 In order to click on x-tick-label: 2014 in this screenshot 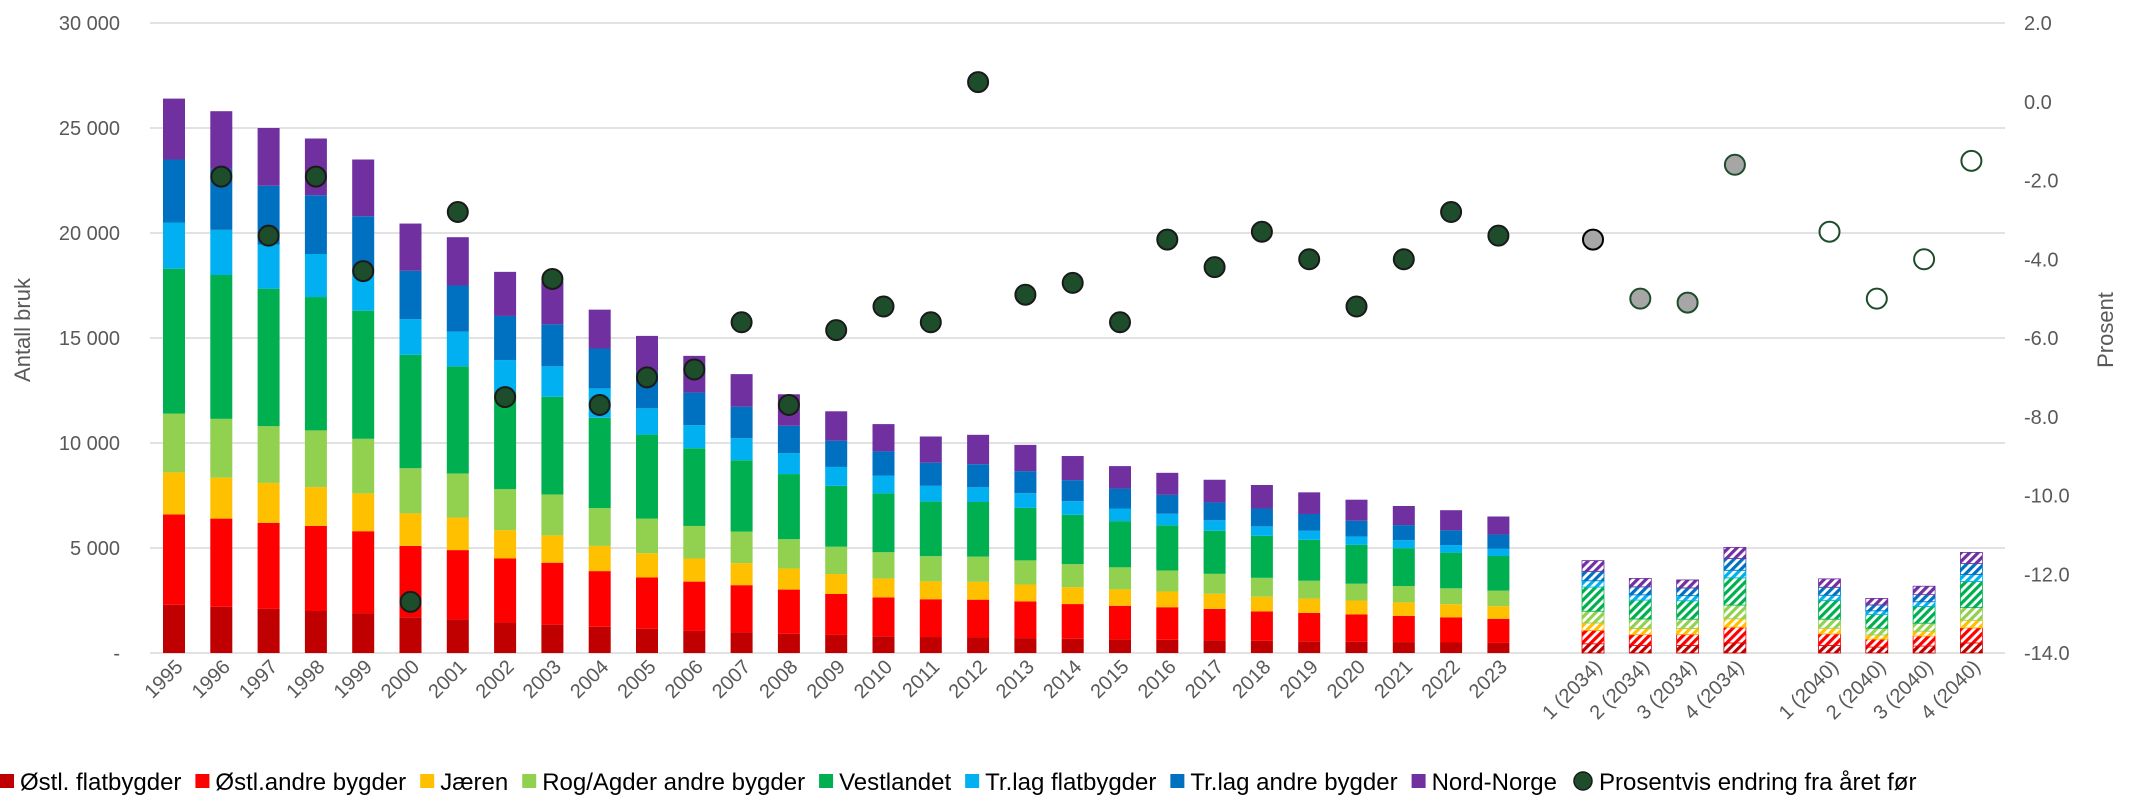, I will do `click(1062, 679)`.